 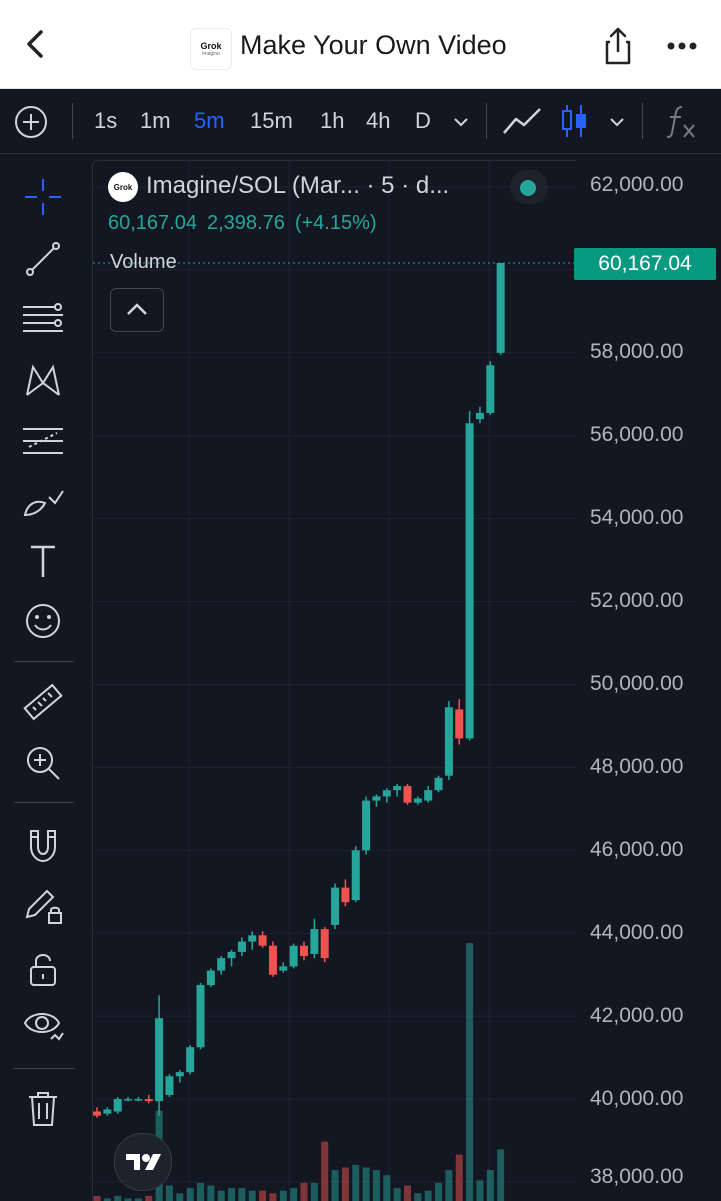 I want to click on chart-type-dropdown, so click(x=617, y=124).